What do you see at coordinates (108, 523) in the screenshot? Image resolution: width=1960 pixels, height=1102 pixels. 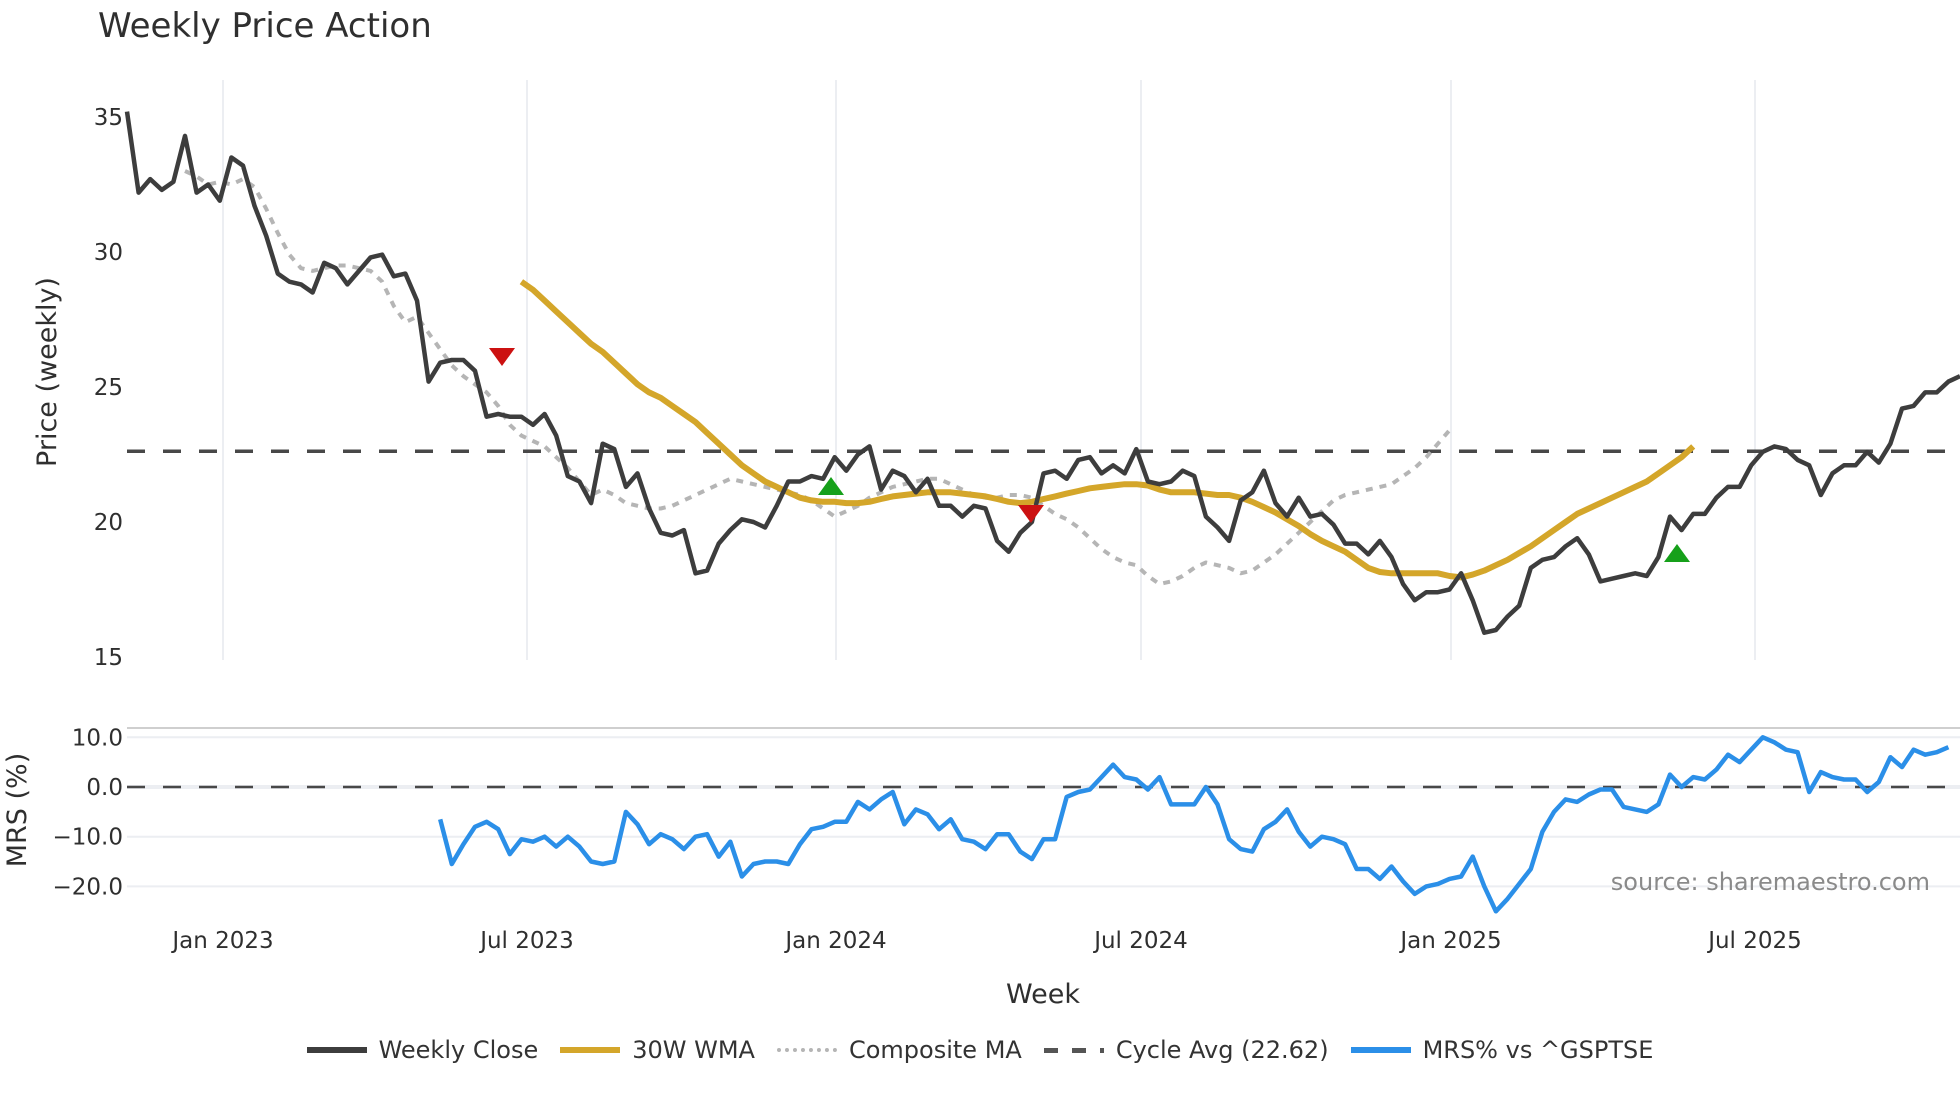 I see `price-tick: 20` at bounding box center [108, 523].